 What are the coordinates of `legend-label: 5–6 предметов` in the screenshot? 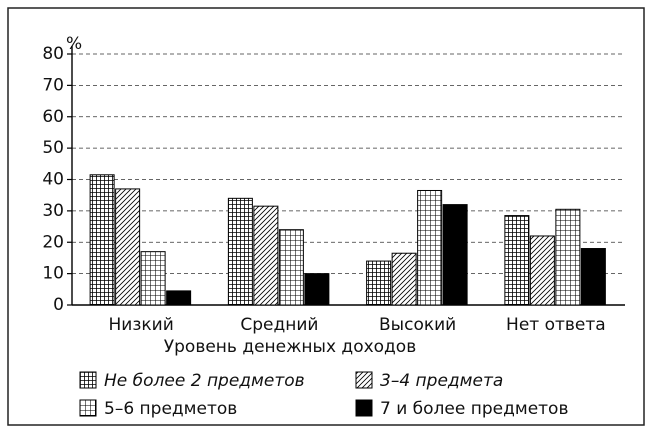 It's located at (170, 409).